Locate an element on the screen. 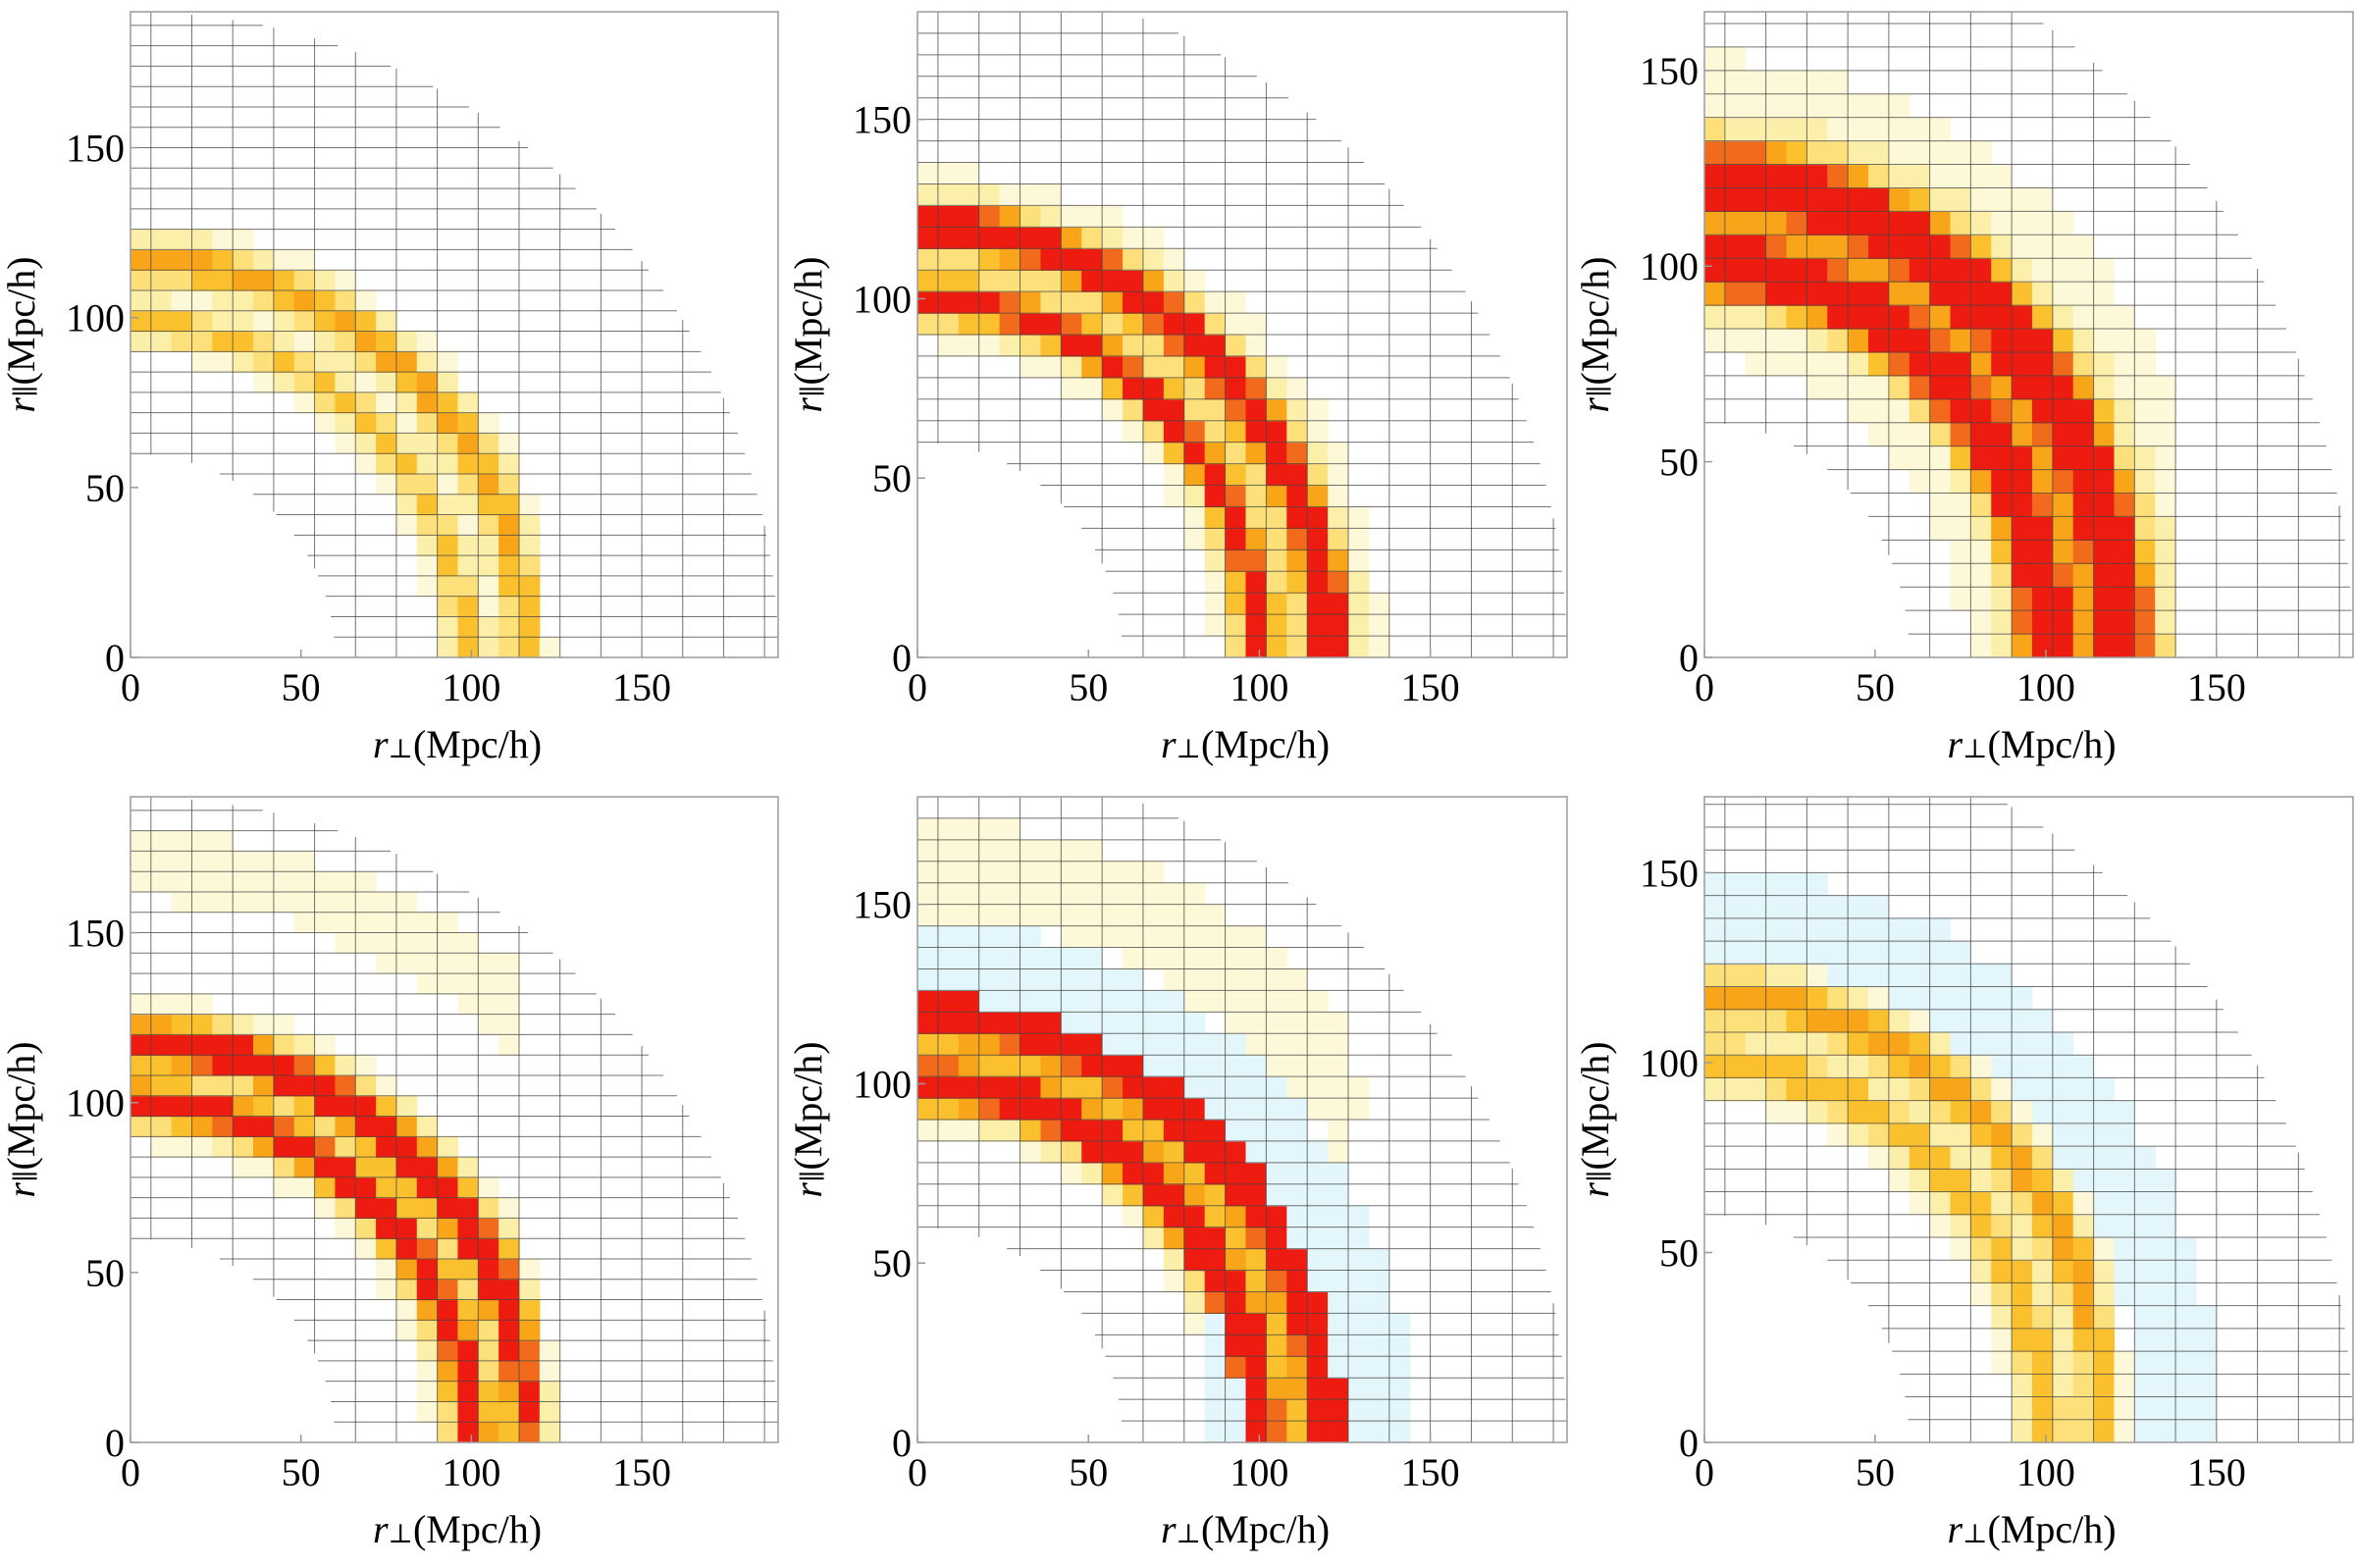 The image size is (2355, 1568). y-tick-label: 0 is located at coordinates (115, 1443).